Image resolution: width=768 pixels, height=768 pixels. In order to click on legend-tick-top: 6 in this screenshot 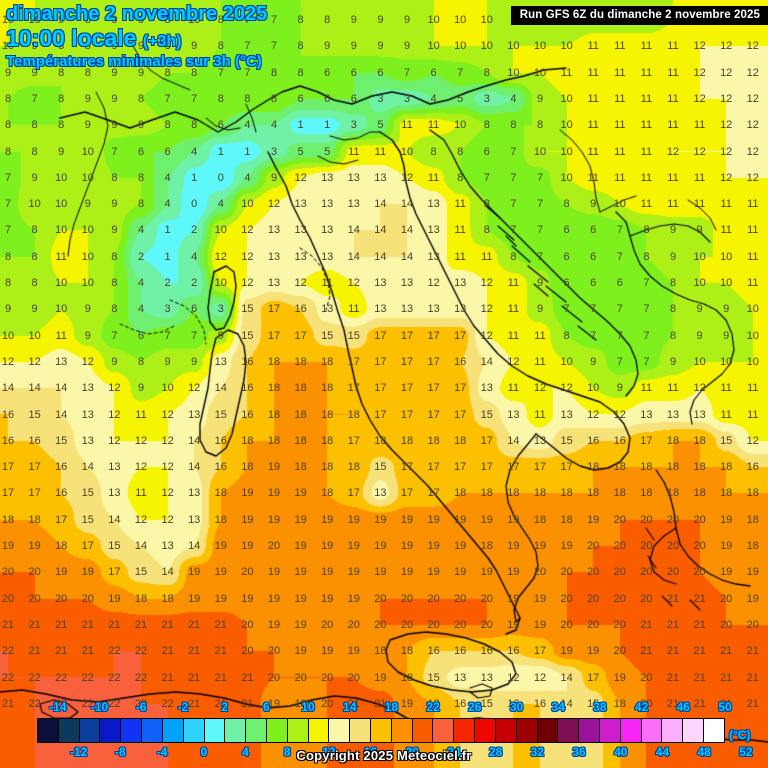, I will do `click(266, 707)`.